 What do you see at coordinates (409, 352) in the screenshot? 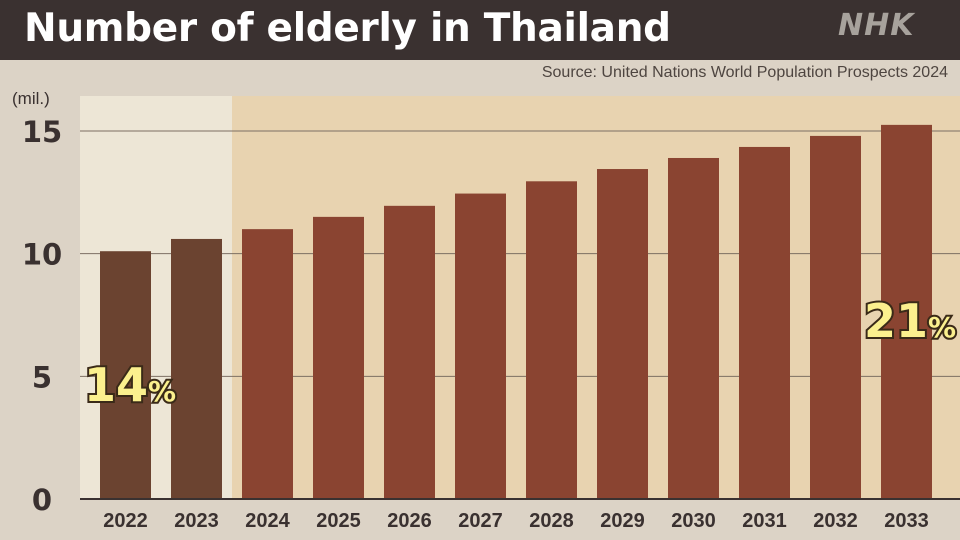
I see `bar-2026` at bounding box center [409, 352].